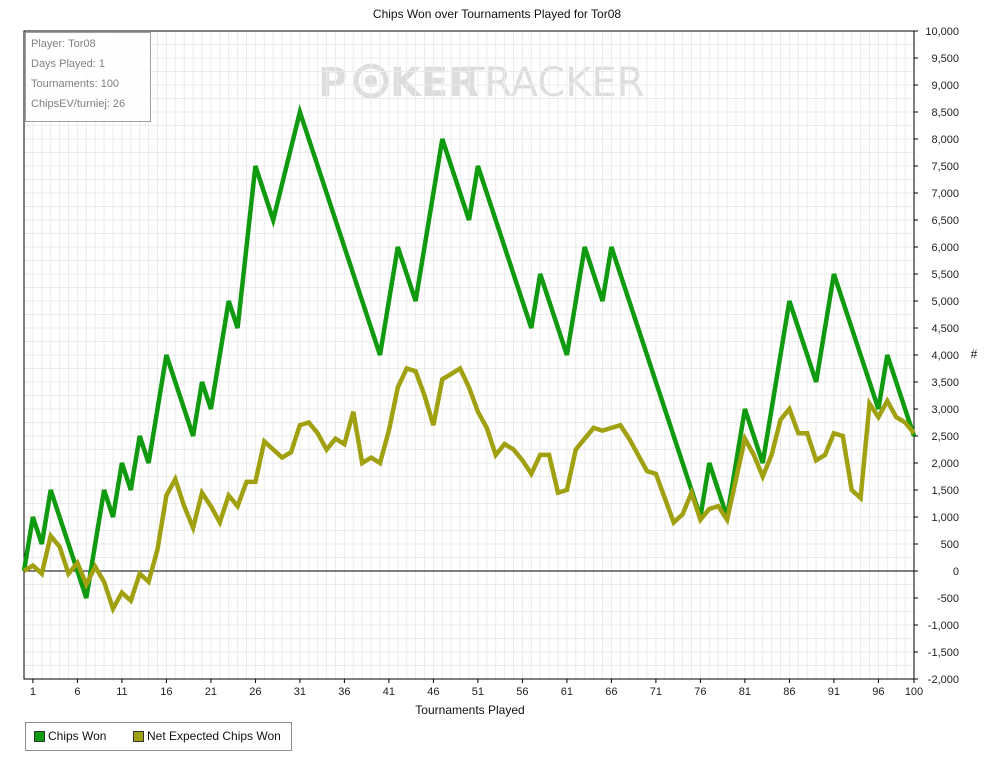 This screenshot has height=767, width=984. What do you see at coordinates (75, 84) in the screenshot?
I see `tournaments-count: Tournaments: 100` at bounding box center [75, 84].